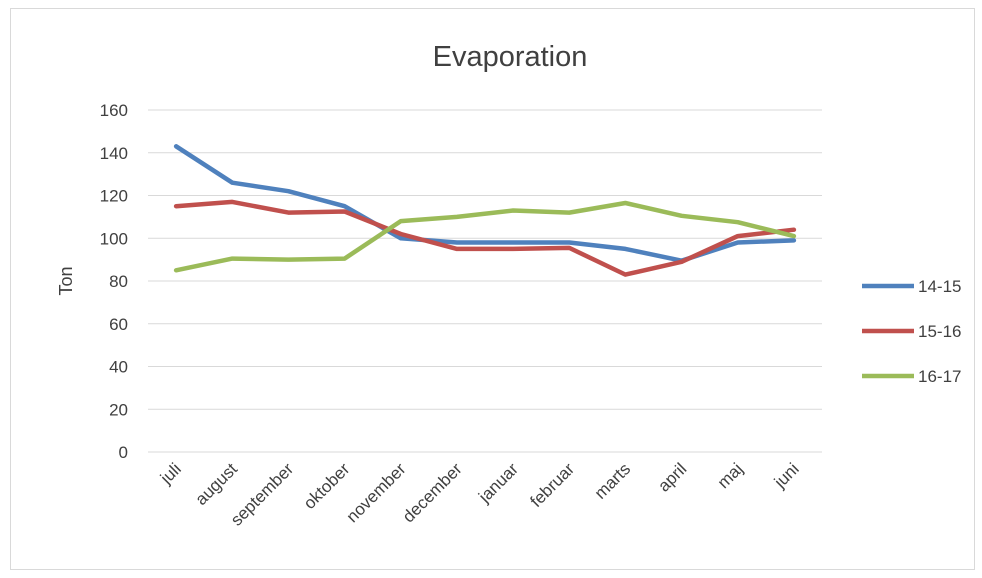 The height and width of the screenshot is (578, 982). What do you see at coordinates (114, 153) in the screenshot?
I see `y-tick-label: 140` at bounding box center [114, 153].